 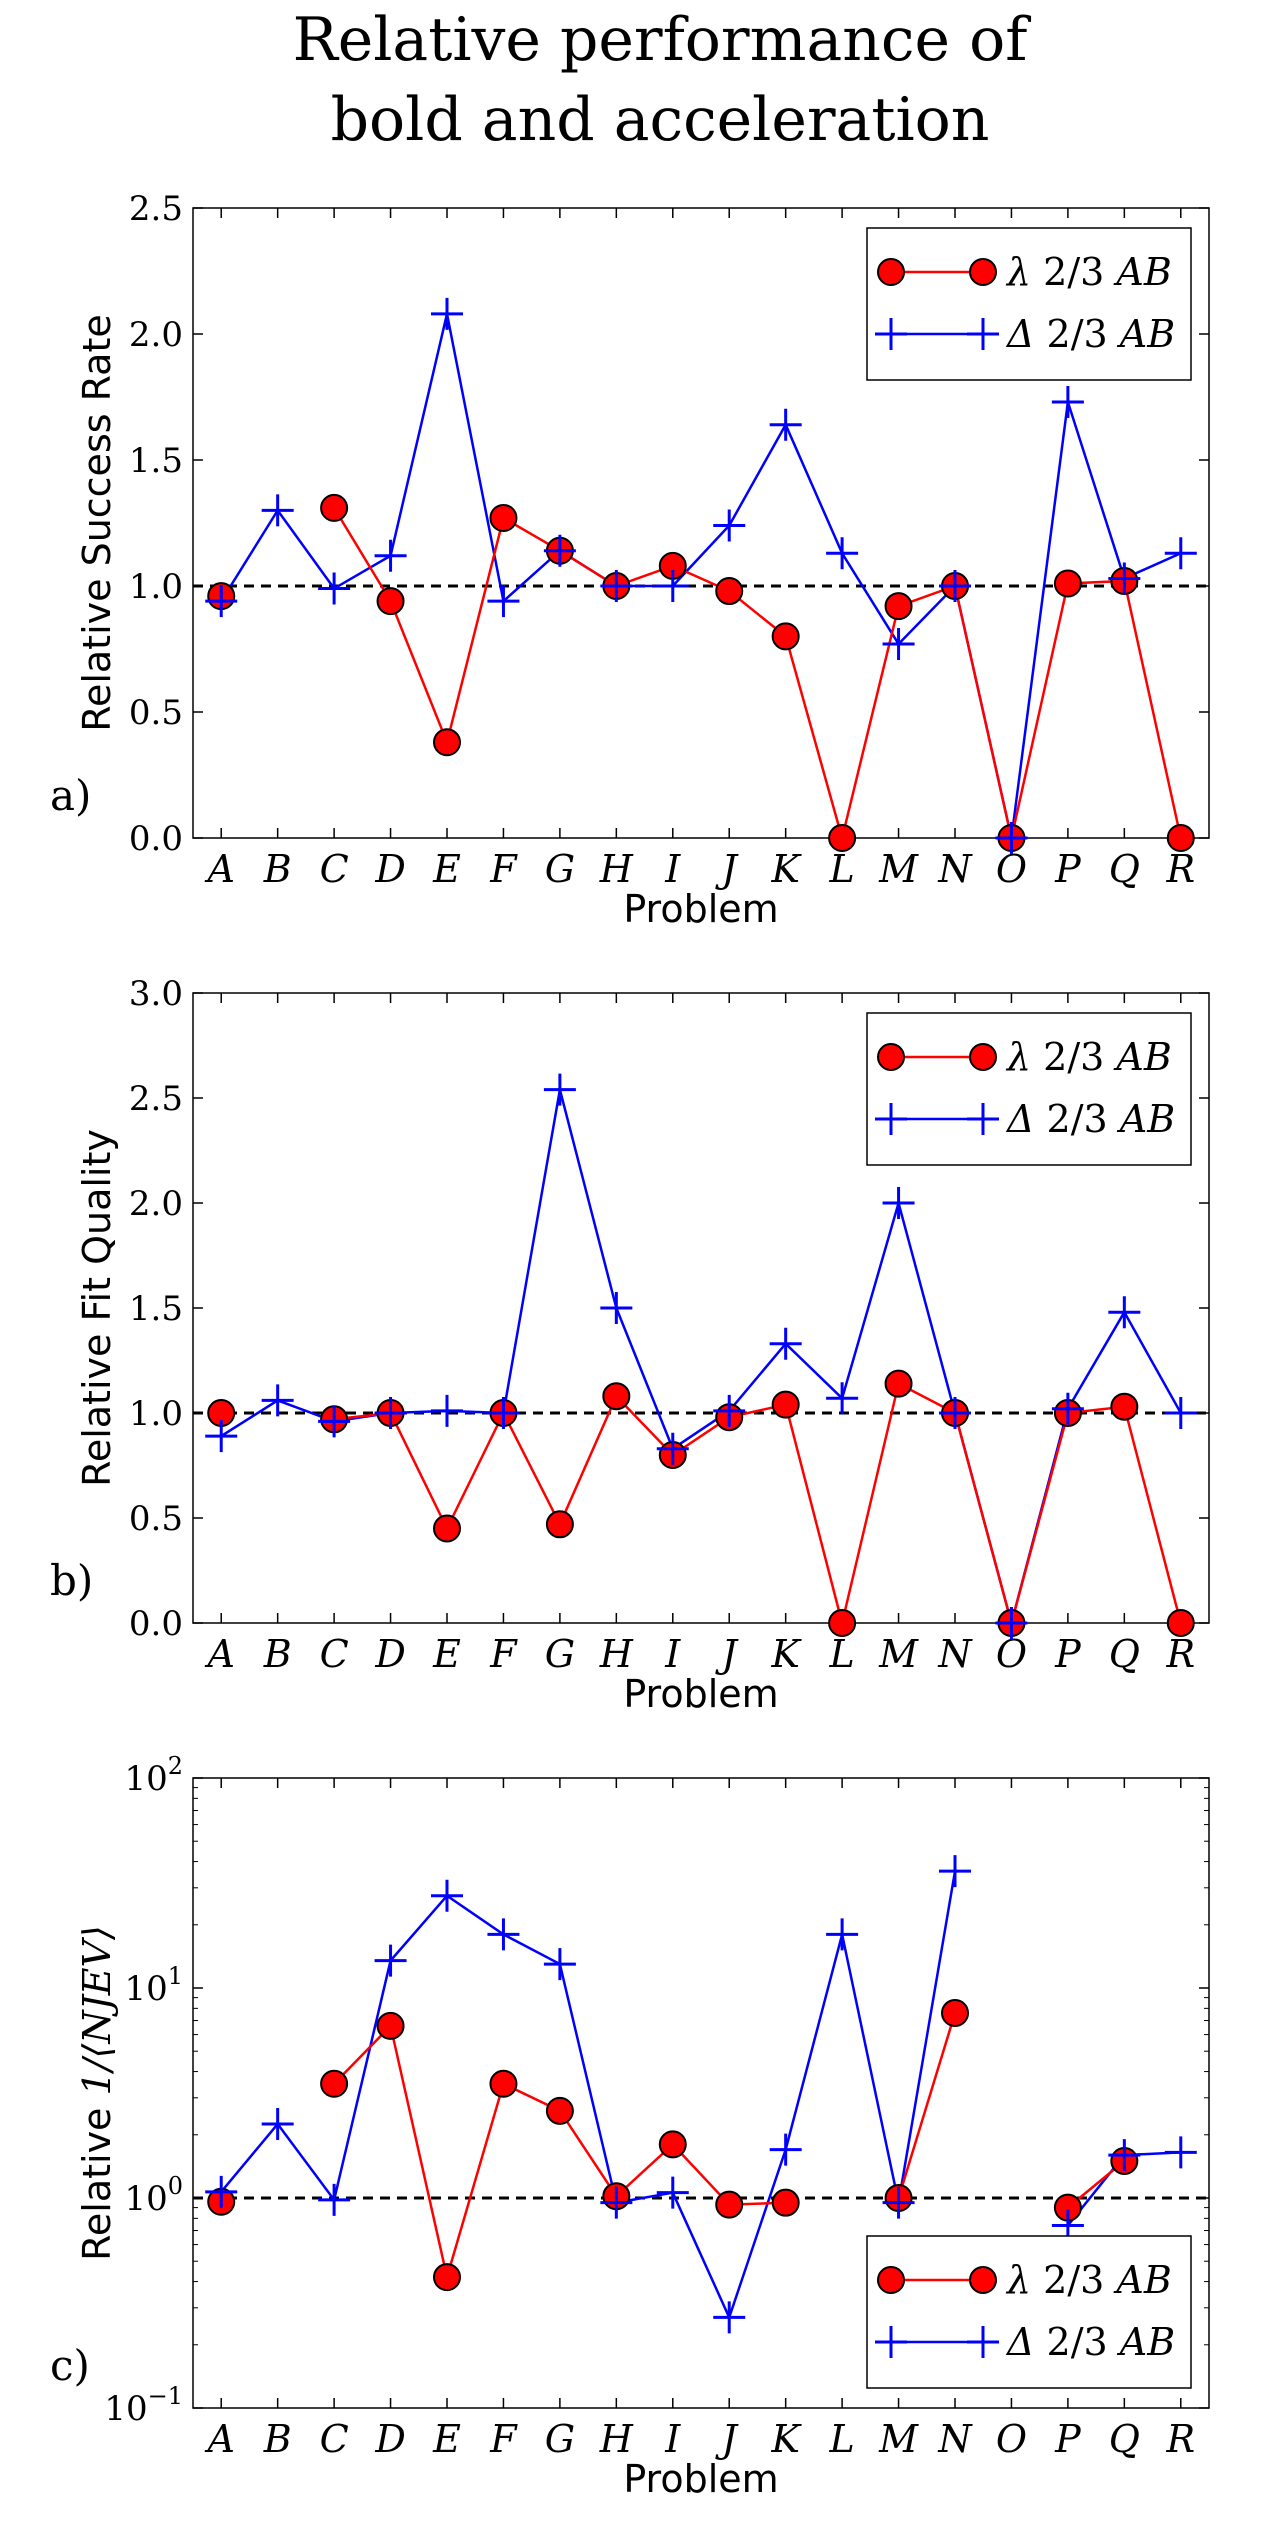 What do you see at coordinates (389, 1654) in the screenshot?
I see `x-tick-label: D` at bounding box center [389, 1654].